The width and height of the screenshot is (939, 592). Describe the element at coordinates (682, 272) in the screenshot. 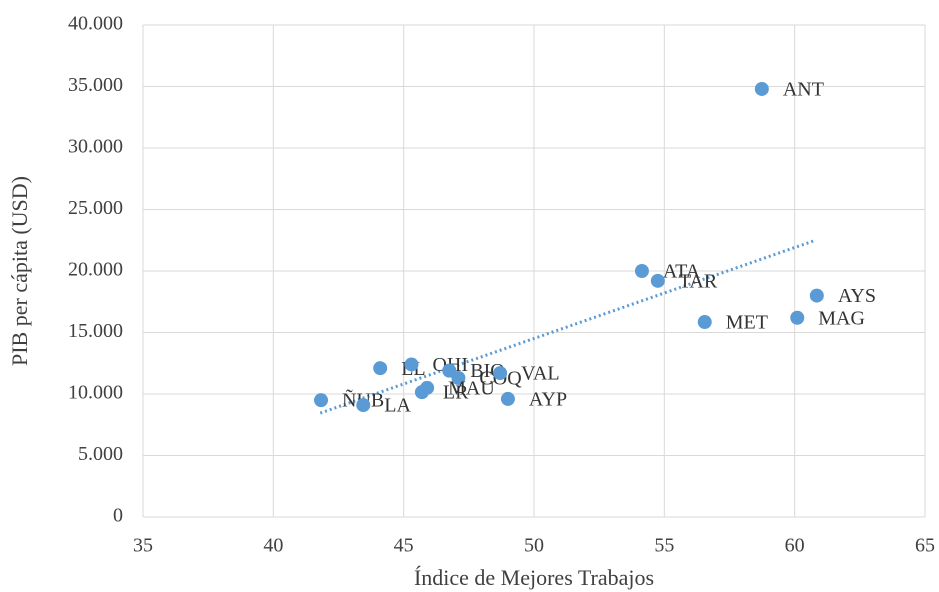

I see `point-label: ATA` at that location.